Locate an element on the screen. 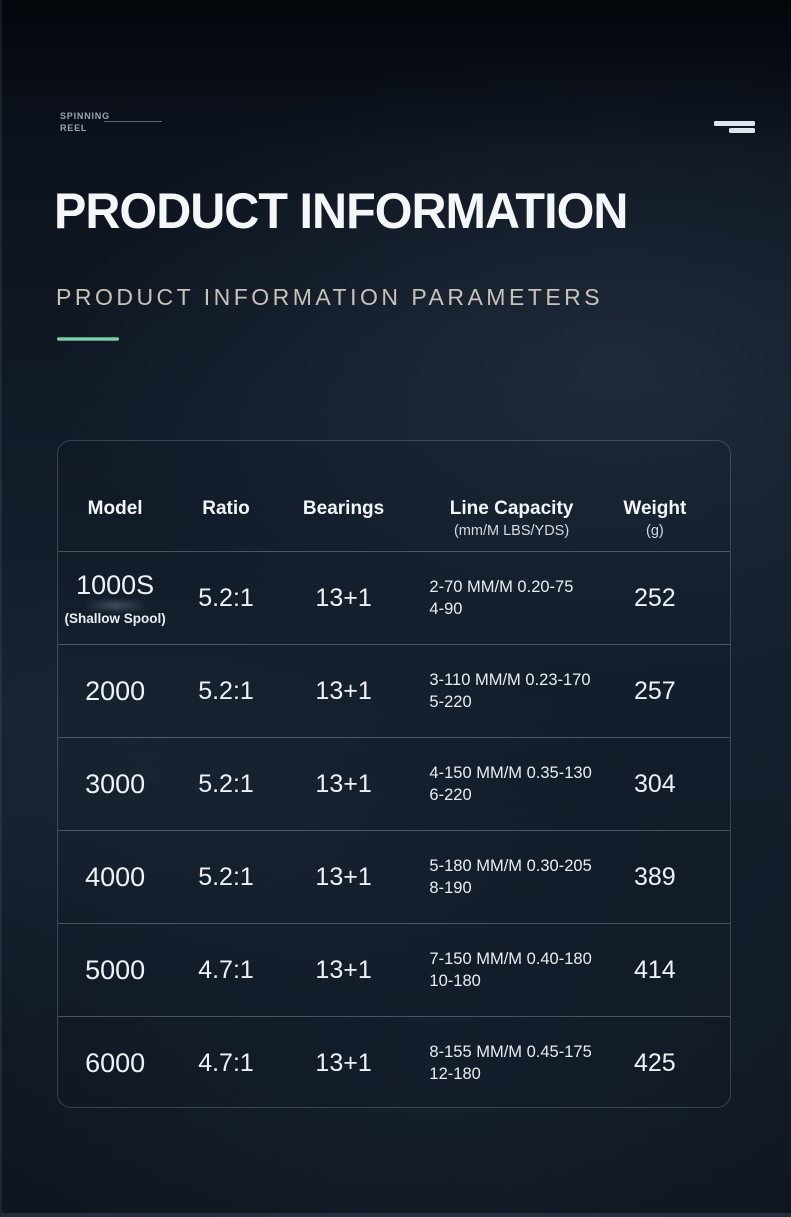  line-capacity-cell: 4-150 MM/M 0.35-130 6-220 is located at coordinates (511, 784).